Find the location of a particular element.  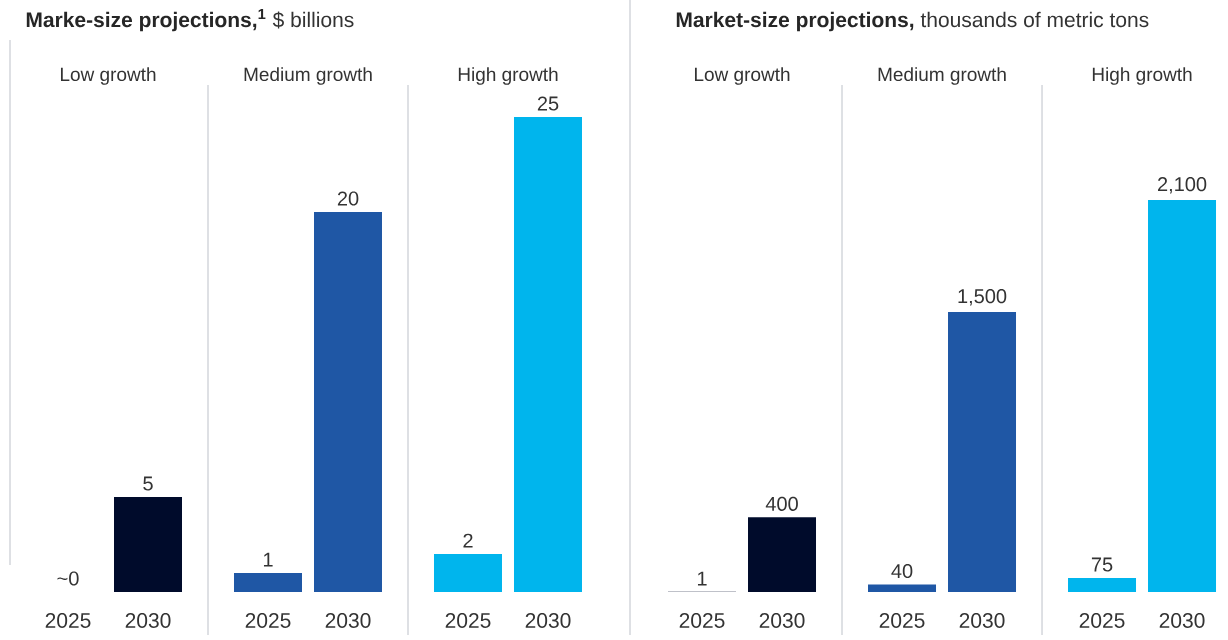

data-label: 40 is located at coordinates (902, 571).